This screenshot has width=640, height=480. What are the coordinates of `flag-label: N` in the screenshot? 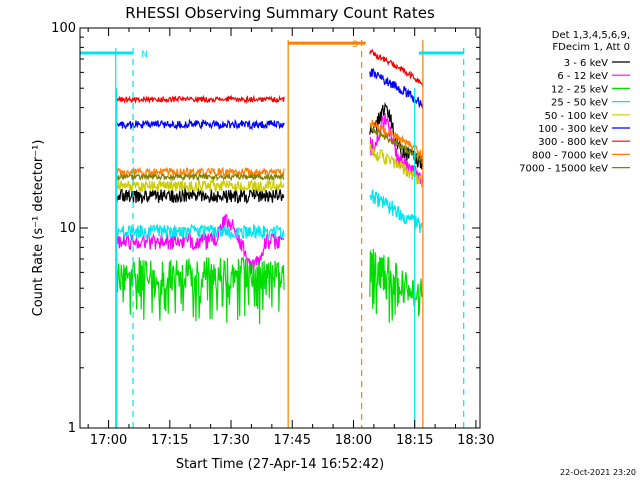 It's located at (144, 55).